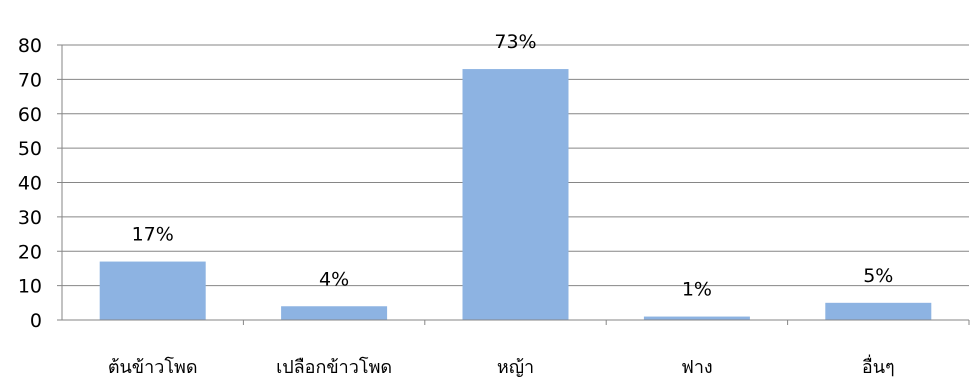 This screenshot has width=979, height=383. Describe the element at coordinates (30, 252) in the screenshot. I see `y-tick-label-20: 20` at that location.